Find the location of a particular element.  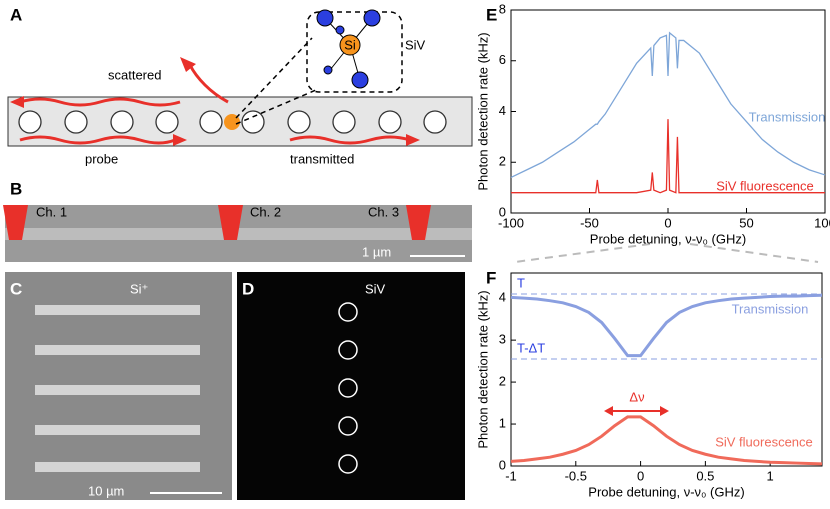

panel-label: D is located at coordinates (248, 288).